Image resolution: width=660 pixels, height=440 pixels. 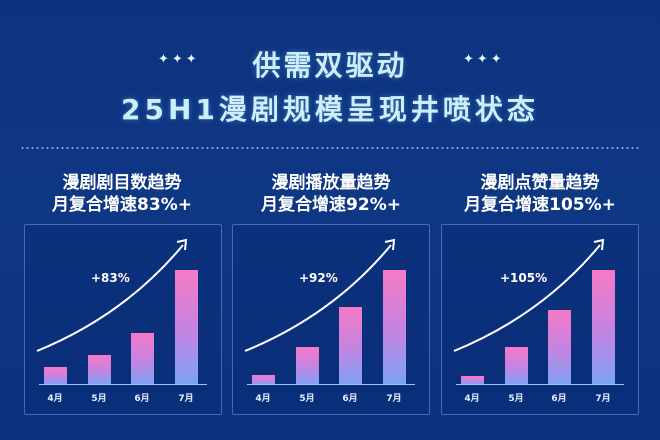 I want to click on headline-line-1: 供需双驱动, so click(x=330, y=65).